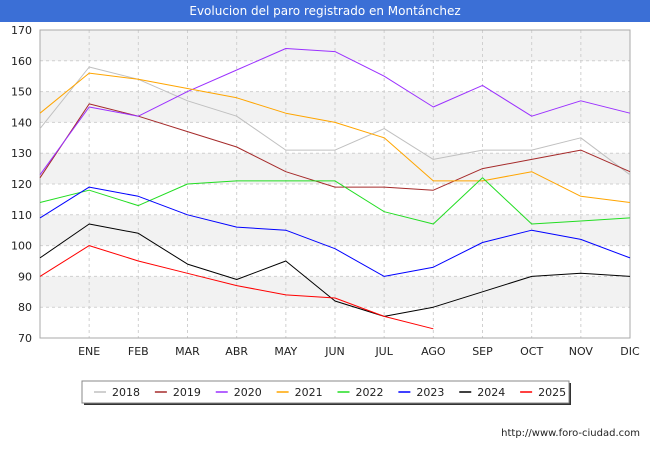 Image resolution: width=650 pixels, height=450 pixels. Describe the element at coordinates (334, 351) in the screenshot. I see `x-tick-label: JUN` at that location.